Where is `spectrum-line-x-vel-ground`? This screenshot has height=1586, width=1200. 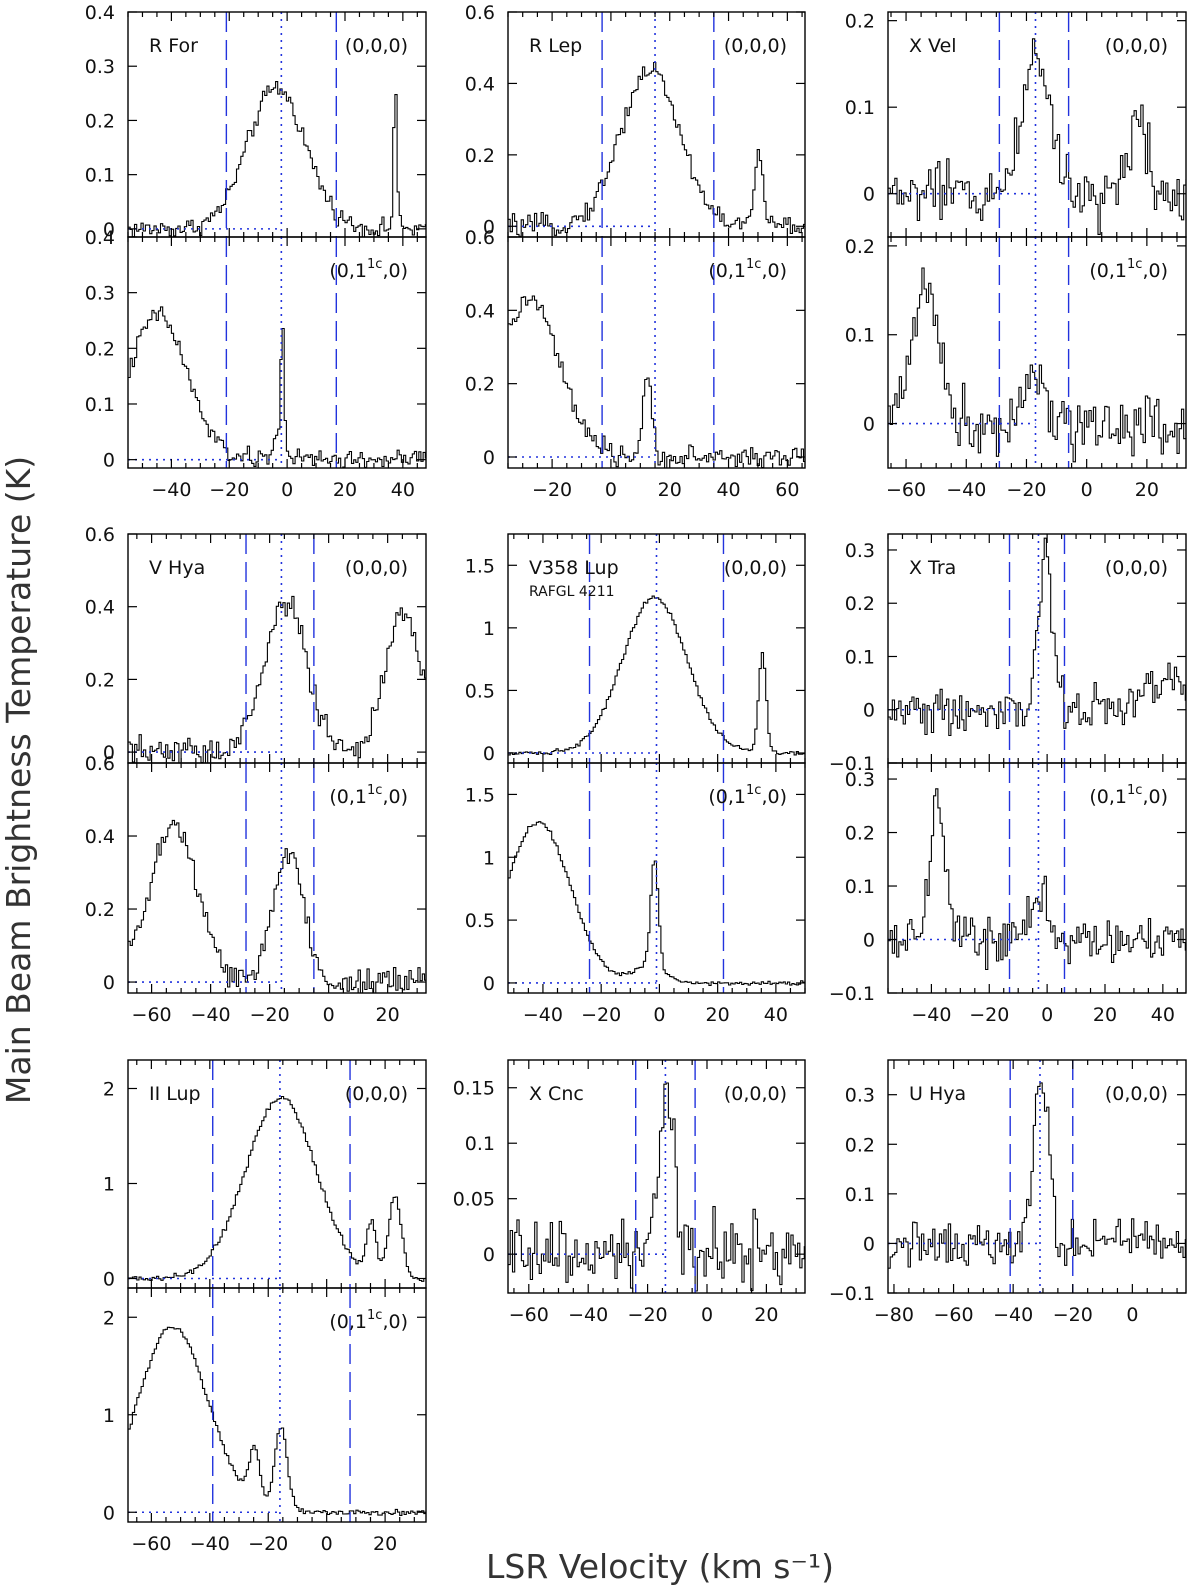
spectrum-line-x-vel-ground is located at coordinates (1037, 136).